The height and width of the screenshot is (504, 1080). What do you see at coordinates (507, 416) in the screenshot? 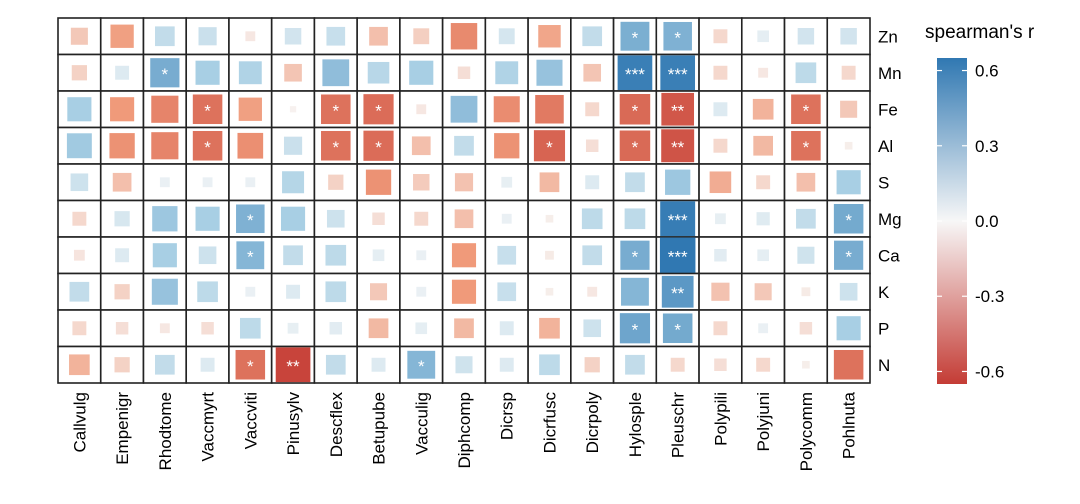
I see `column-label: Dicrsp` at bounding box center [507, 416].